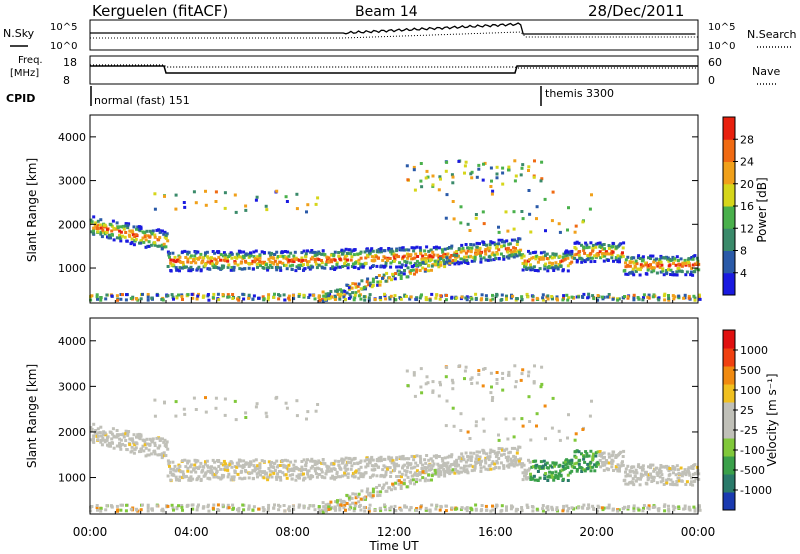 The width and height of the screenshot is (800, 554). What do you see at coordinates (236, 420) in the screenshot?
I see `velocity-cell-1917` at bounding box center [236, 420].